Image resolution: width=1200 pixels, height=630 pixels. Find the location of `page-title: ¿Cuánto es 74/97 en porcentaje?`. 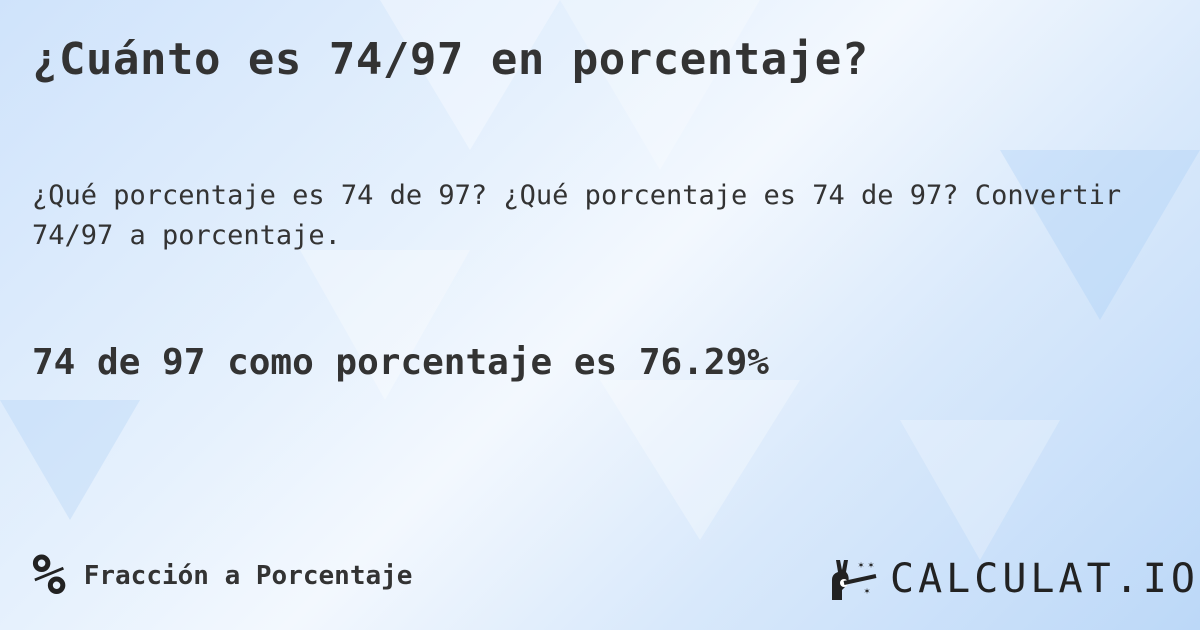

page-title: ¿Cuánto es 74/97 en porcentaje? is located at coordinates (450, 59).